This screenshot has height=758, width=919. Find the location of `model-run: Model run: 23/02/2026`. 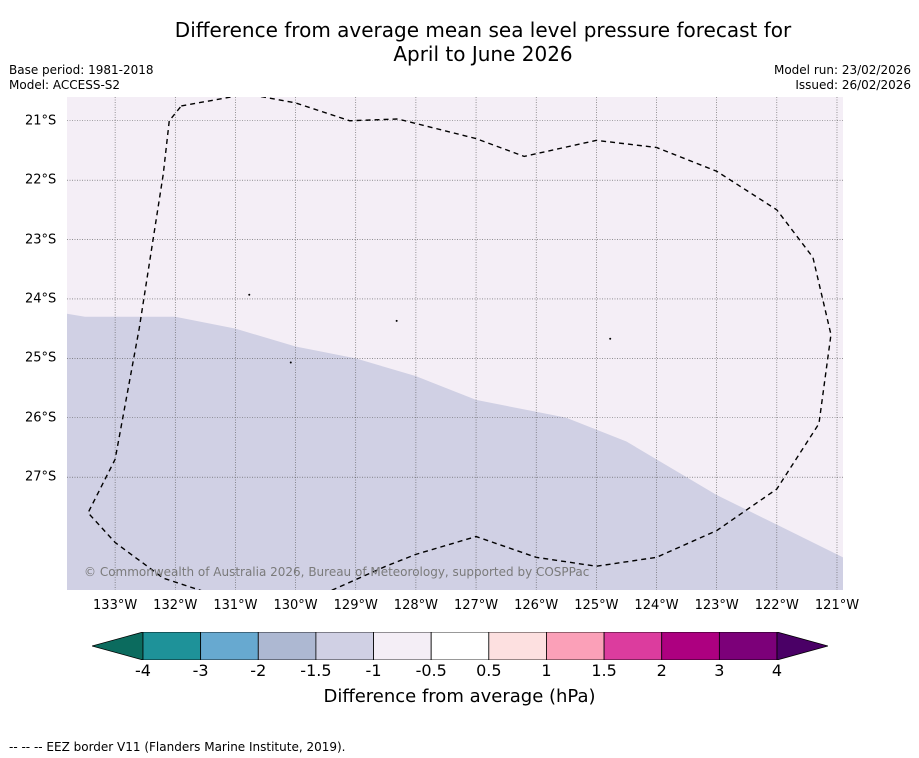

model-run: Model run: 23/02/2026 is located at coordinates (842, 70).